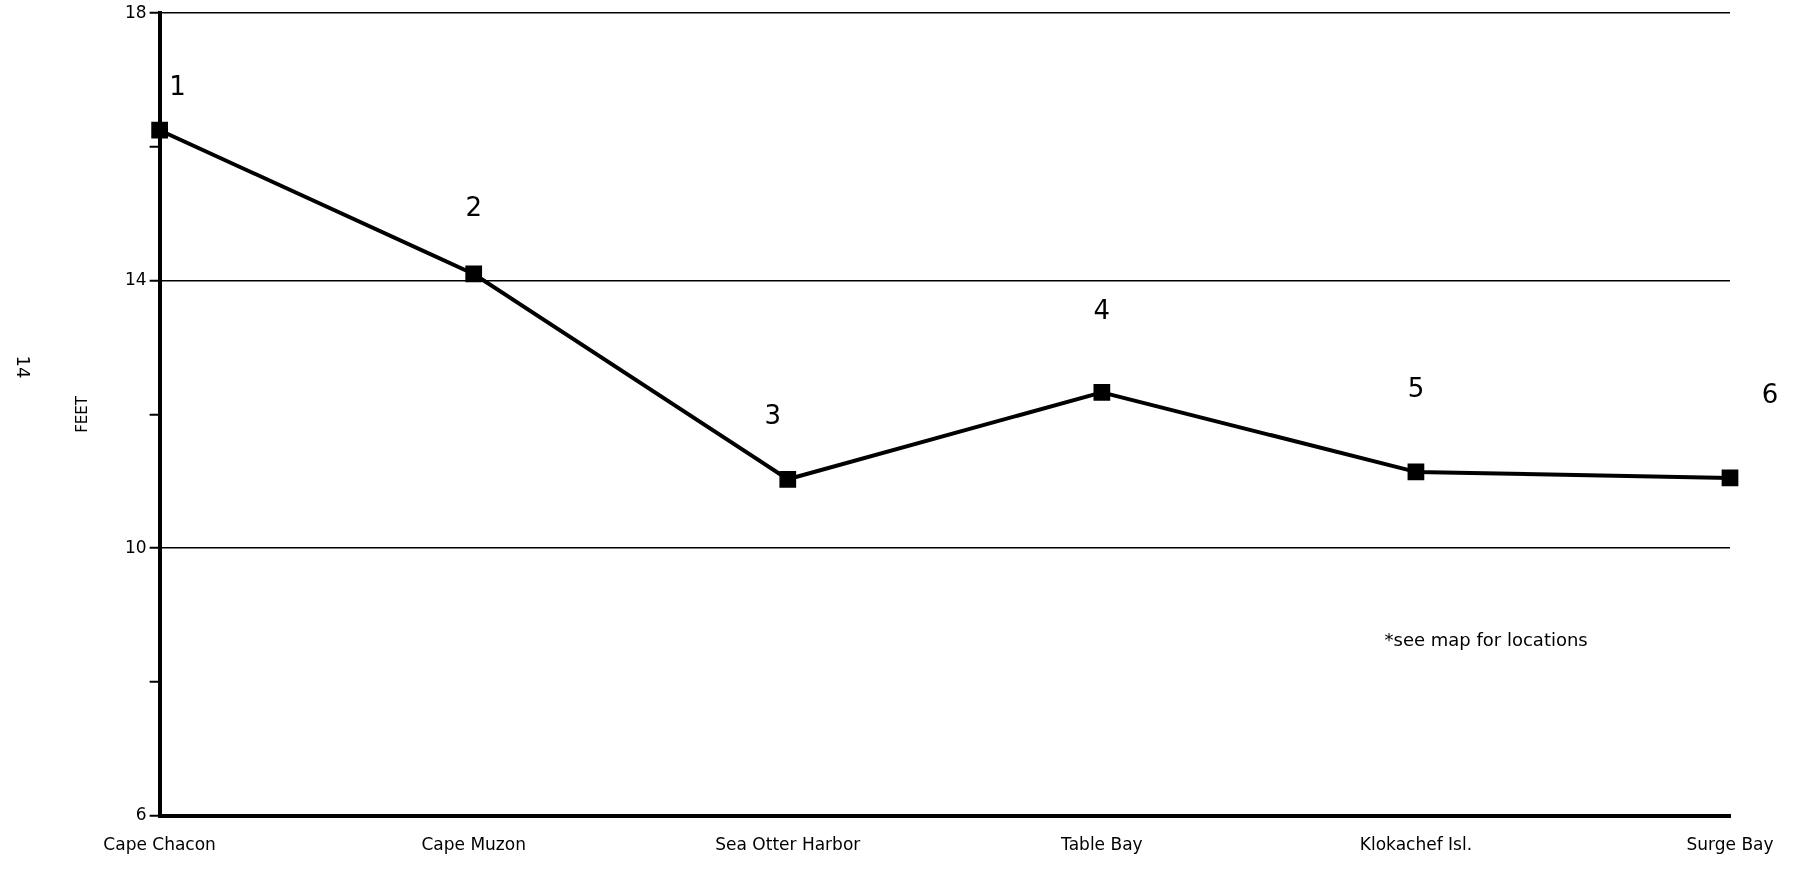 This screenshot has height=874, width=1800. I want to click on y-tick-label: 6, so click(141, 814).